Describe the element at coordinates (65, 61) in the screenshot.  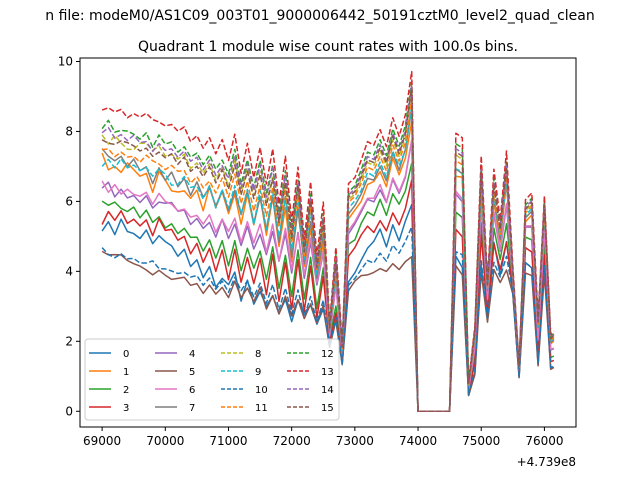
I see `y-tick-label: 10` at that location.